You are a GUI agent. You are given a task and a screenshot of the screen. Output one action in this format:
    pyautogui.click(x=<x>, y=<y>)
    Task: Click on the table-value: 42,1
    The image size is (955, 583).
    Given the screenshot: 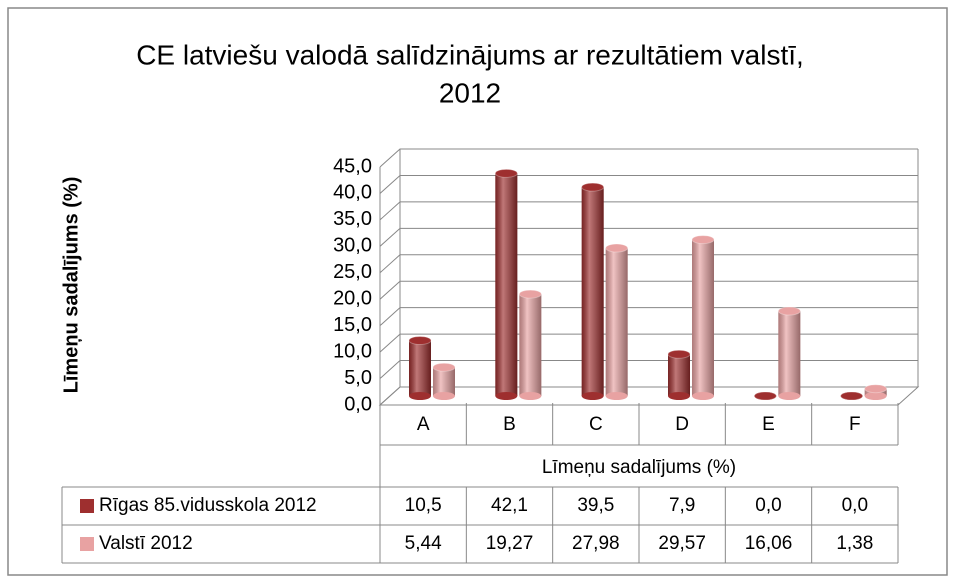 What is the action you would take?
    pyautogui.click(x=509, y=505)
    